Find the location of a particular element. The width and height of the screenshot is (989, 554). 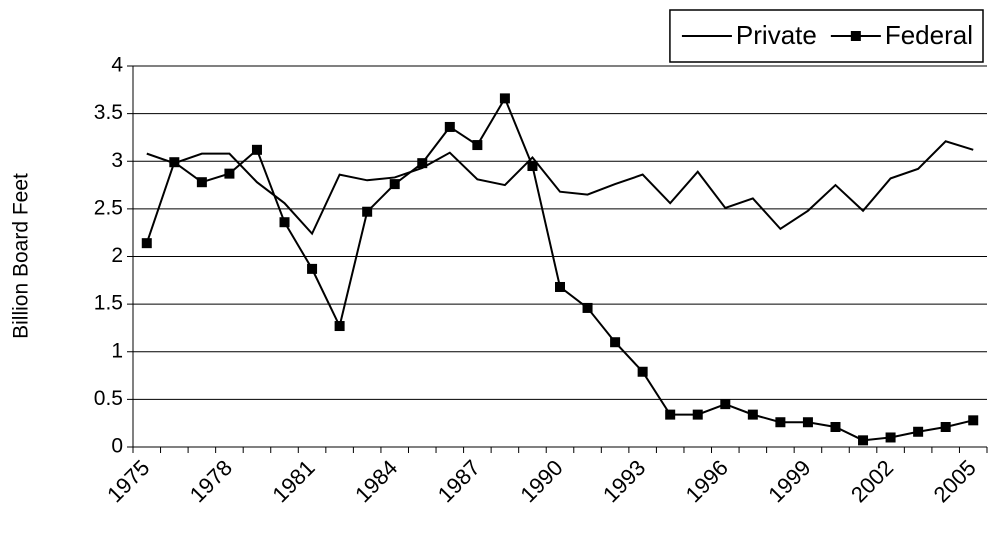

x-tick-label: 1978 is located at coordinates (211, 481).